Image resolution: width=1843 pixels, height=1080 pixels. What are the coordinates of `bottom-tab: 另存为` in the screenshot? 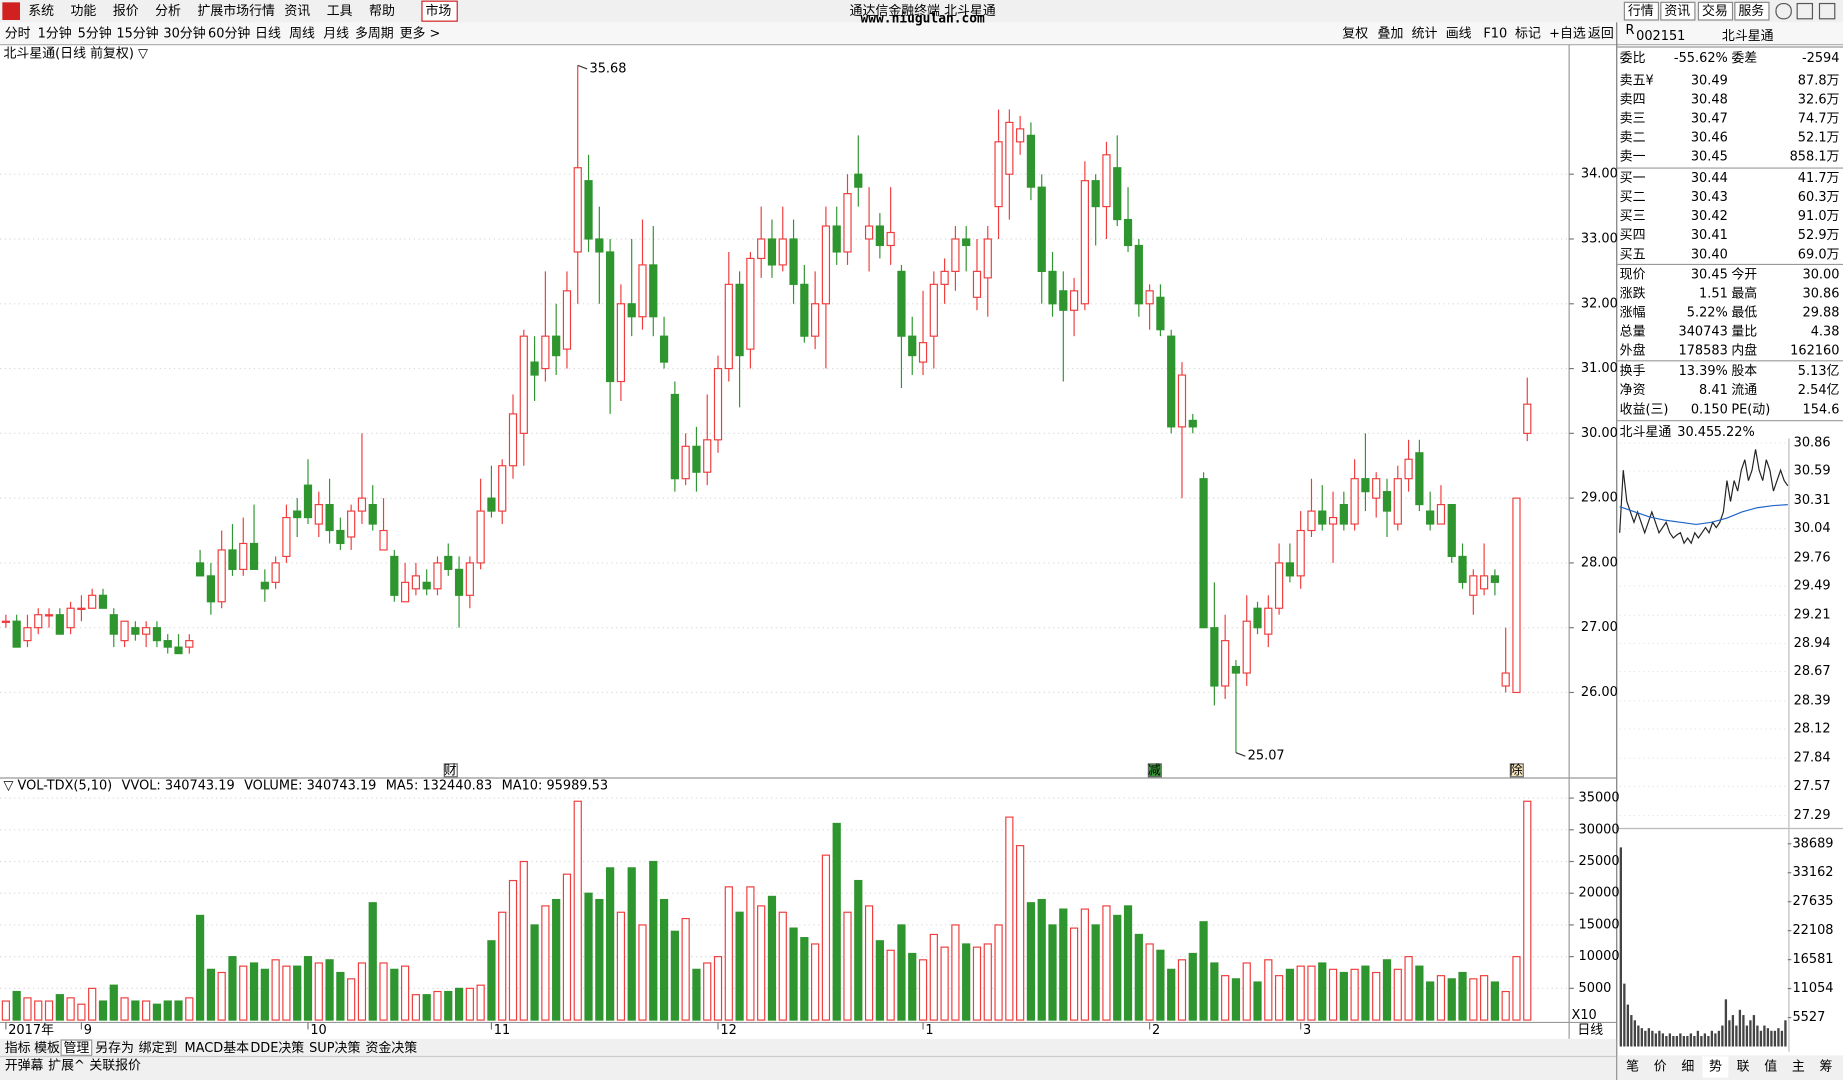 It's located at (114, 1048).